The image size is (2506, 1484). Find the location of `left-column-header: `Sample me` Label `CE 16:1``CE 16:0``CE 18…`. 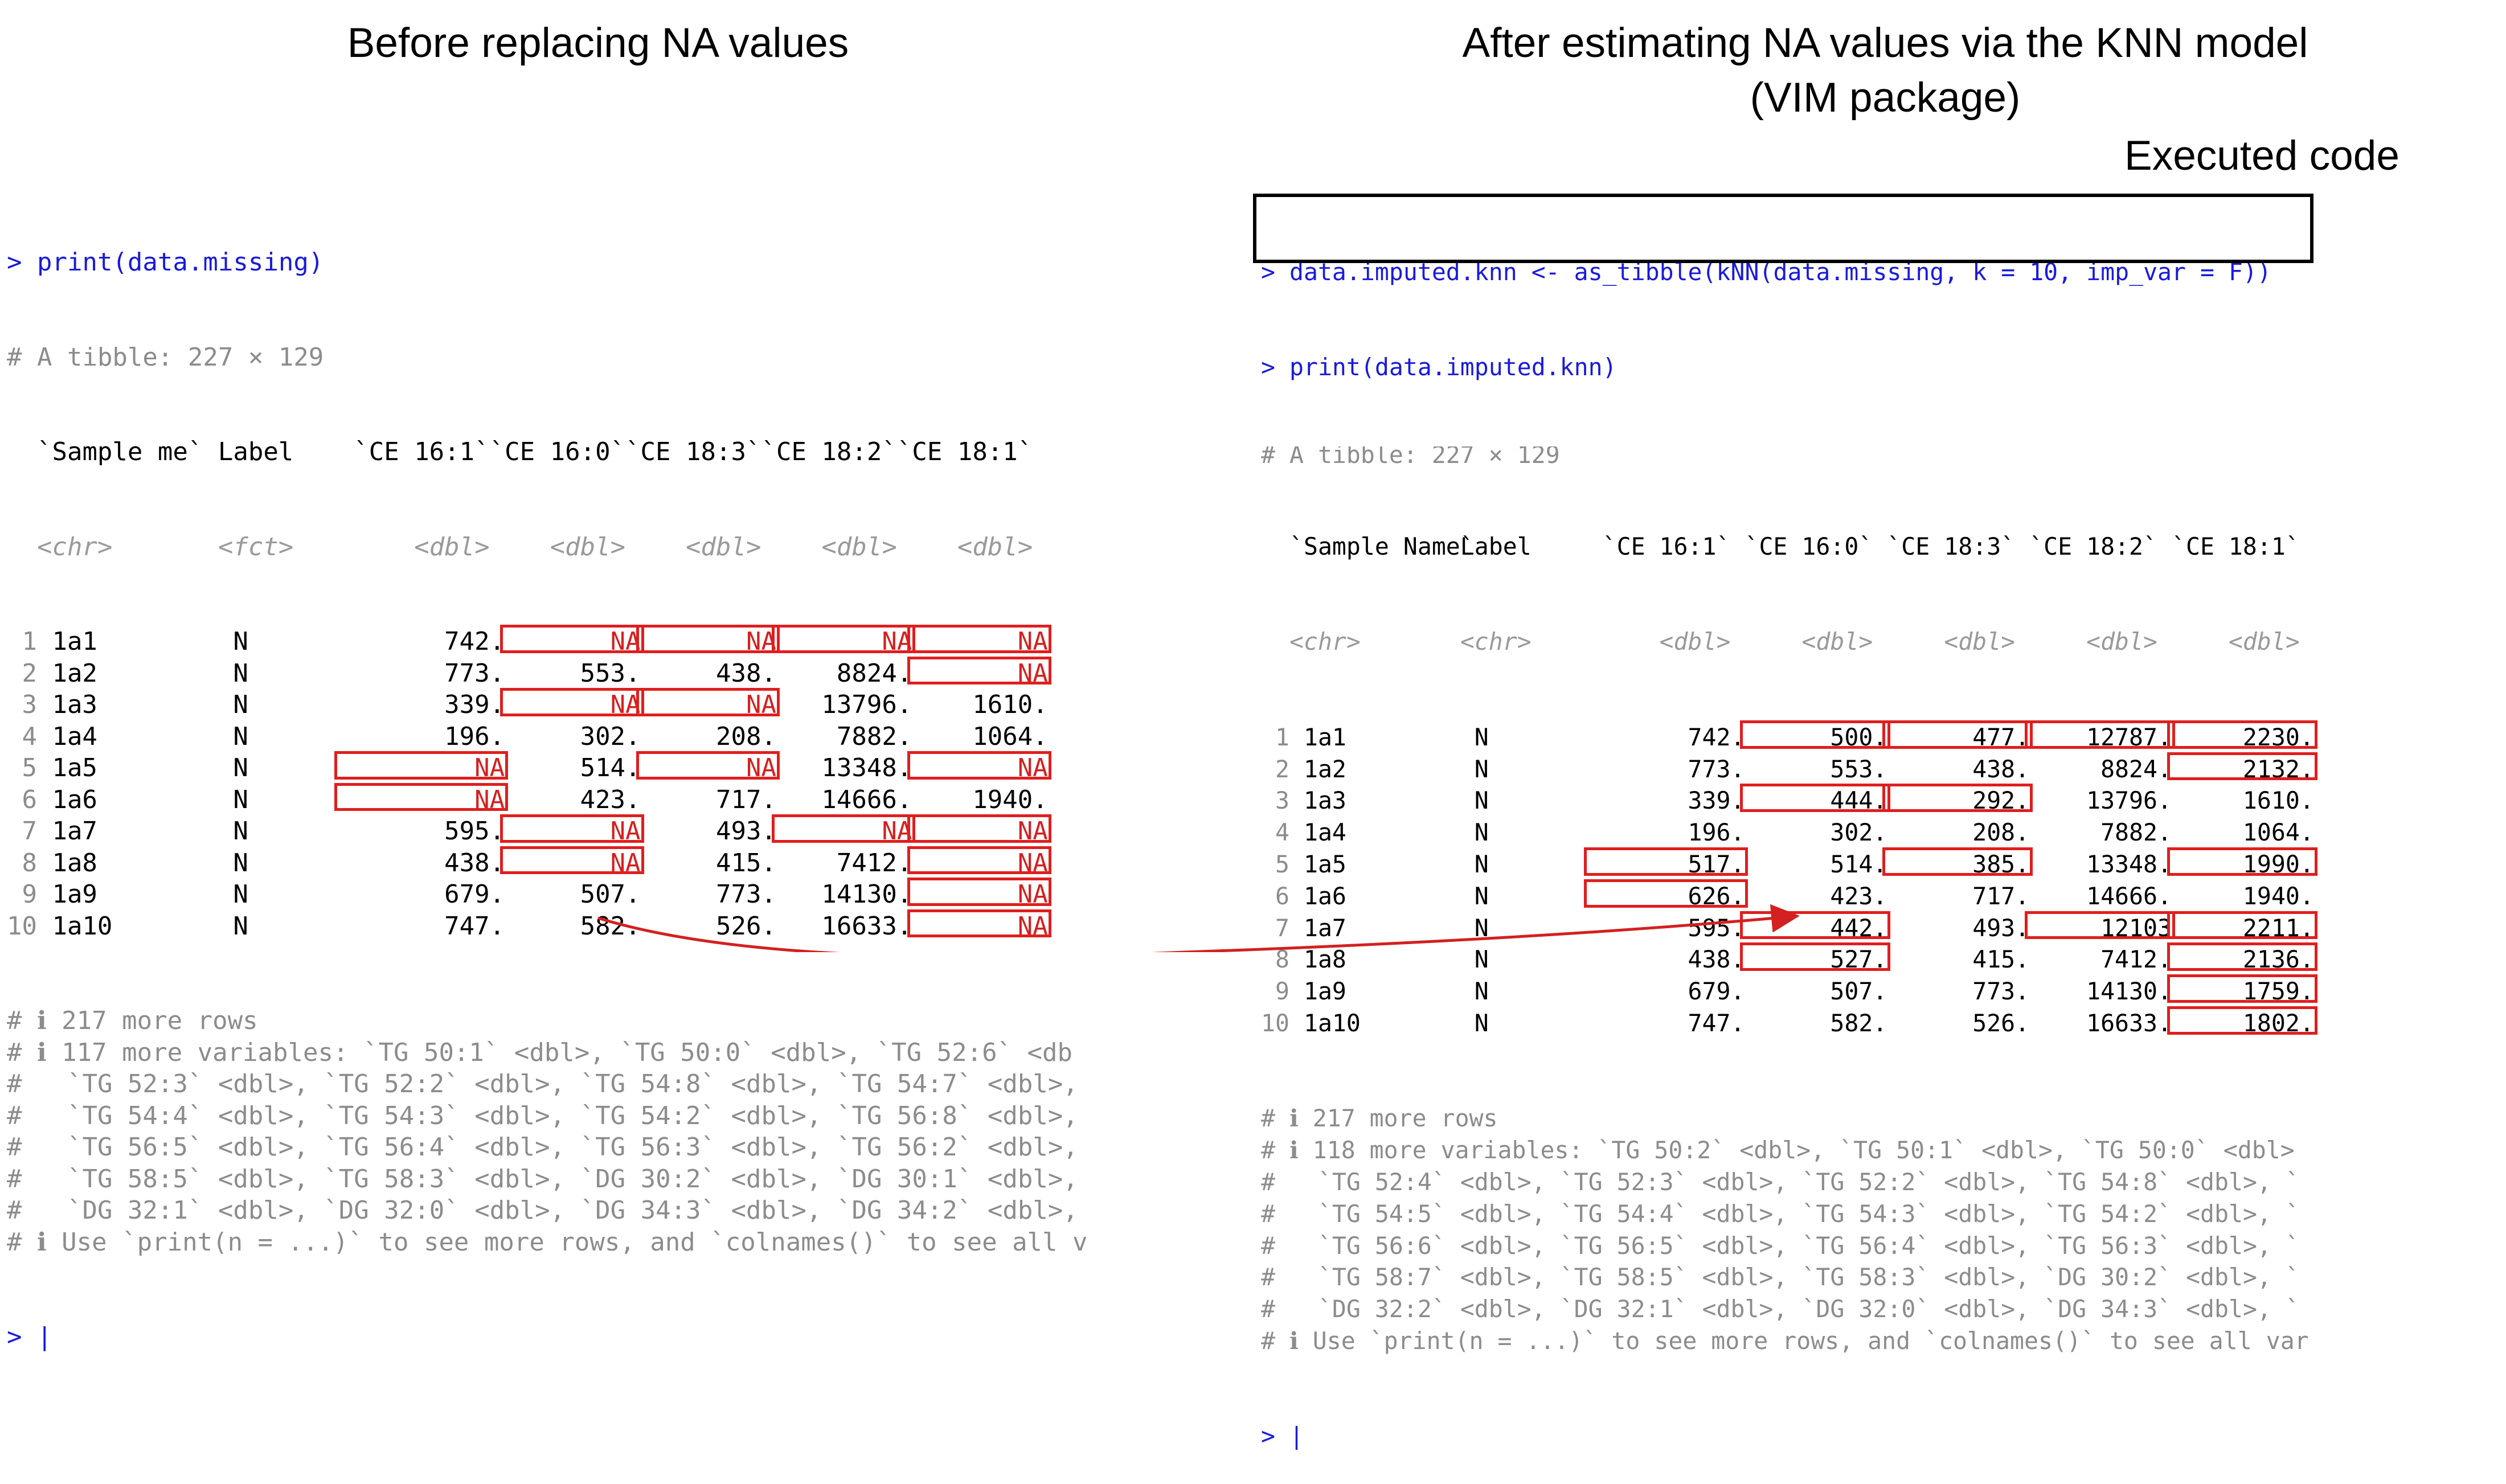

left-column-header: `Sample me` Label `CE 16:1``CE 16:0``CE 18… is located at coordinates (547, 452).